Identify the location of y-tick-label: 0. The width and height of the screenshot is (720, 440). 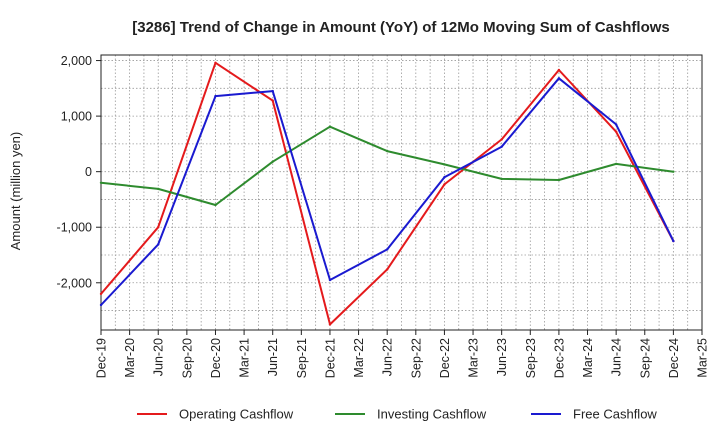
(88, 172).